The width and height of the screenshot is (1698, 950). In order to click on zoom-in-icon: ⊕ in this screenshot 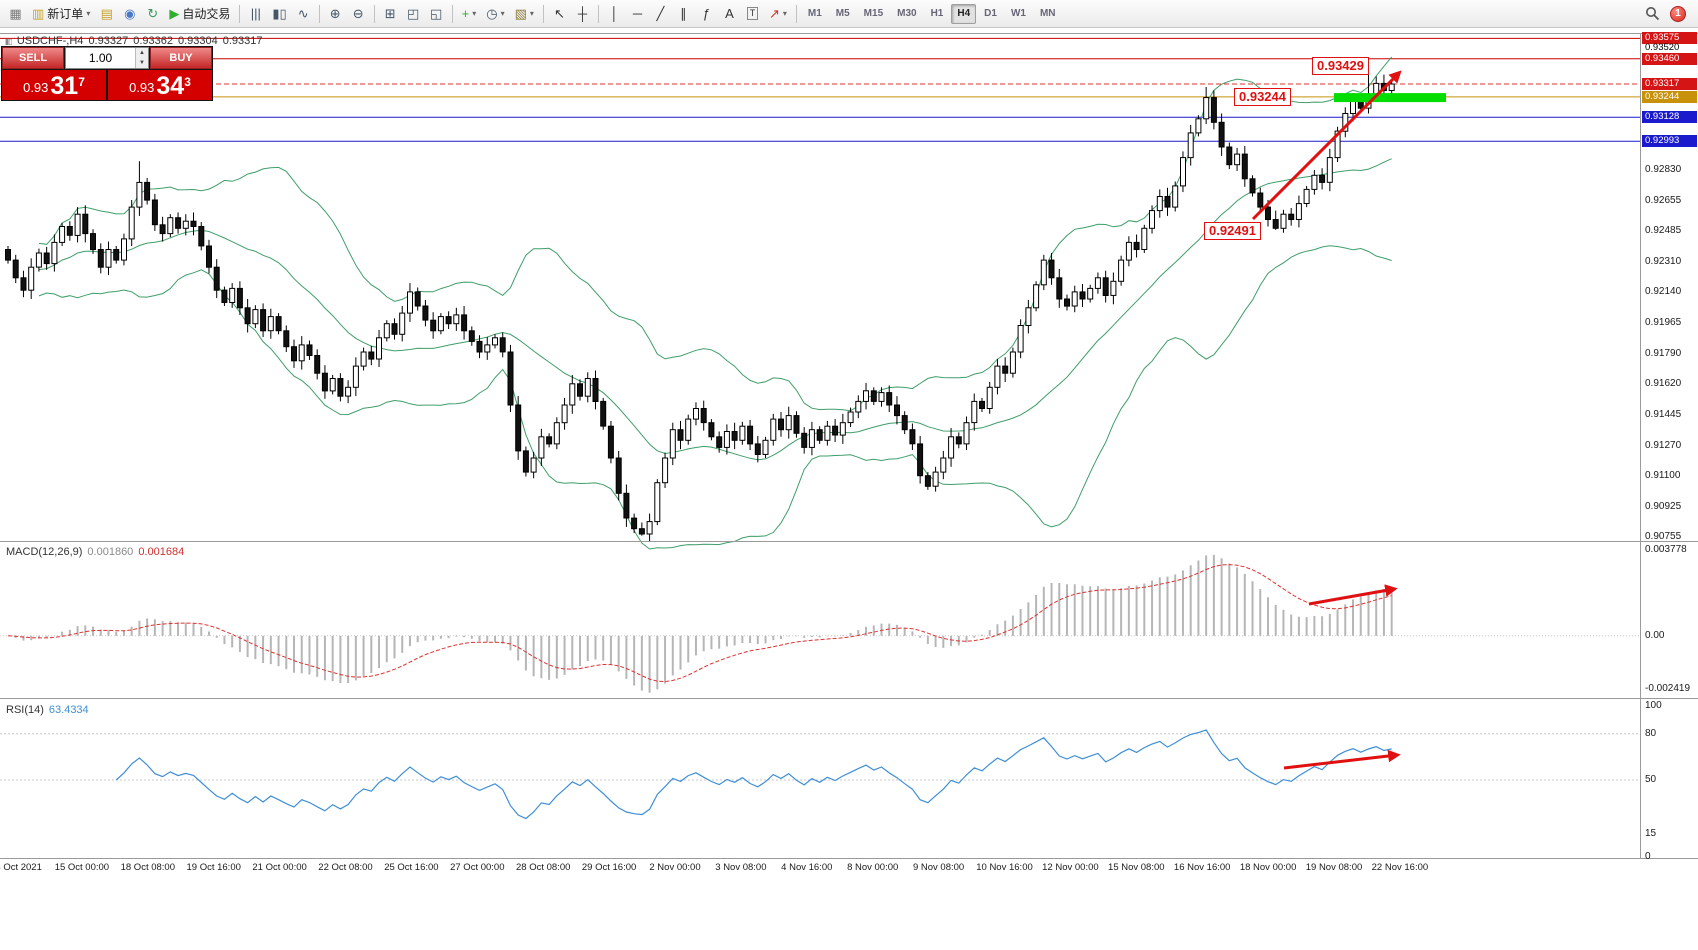, I will do `click(335, 13)`.